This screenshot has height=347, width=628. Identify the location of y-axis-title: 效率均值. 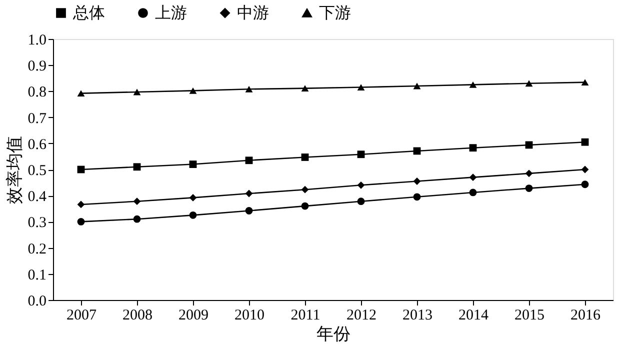
(14, 170).